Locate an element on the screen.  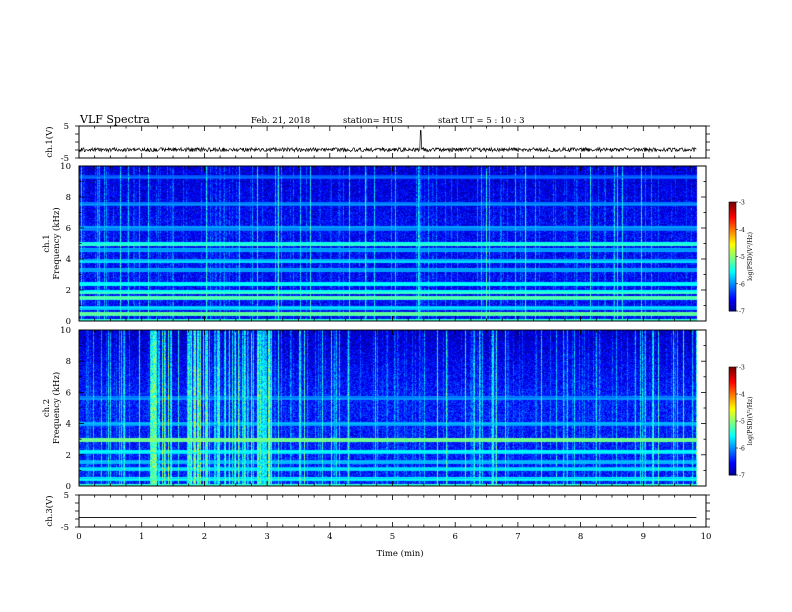
ch1-colorbar-tick-label: -4 is located at coordinates (742, 230).